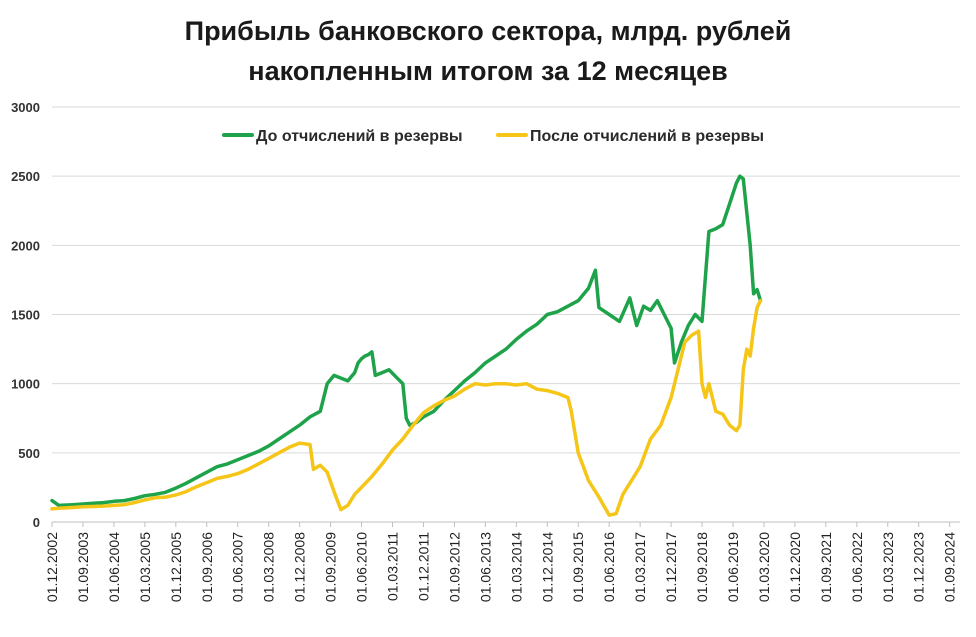 The width and height of the screenshot is (976, 637). What do you see at coordinates (795, 567) in the screenshot?
I see `x-tick-label: 01.12.2020` at bounding box center [795, 567].